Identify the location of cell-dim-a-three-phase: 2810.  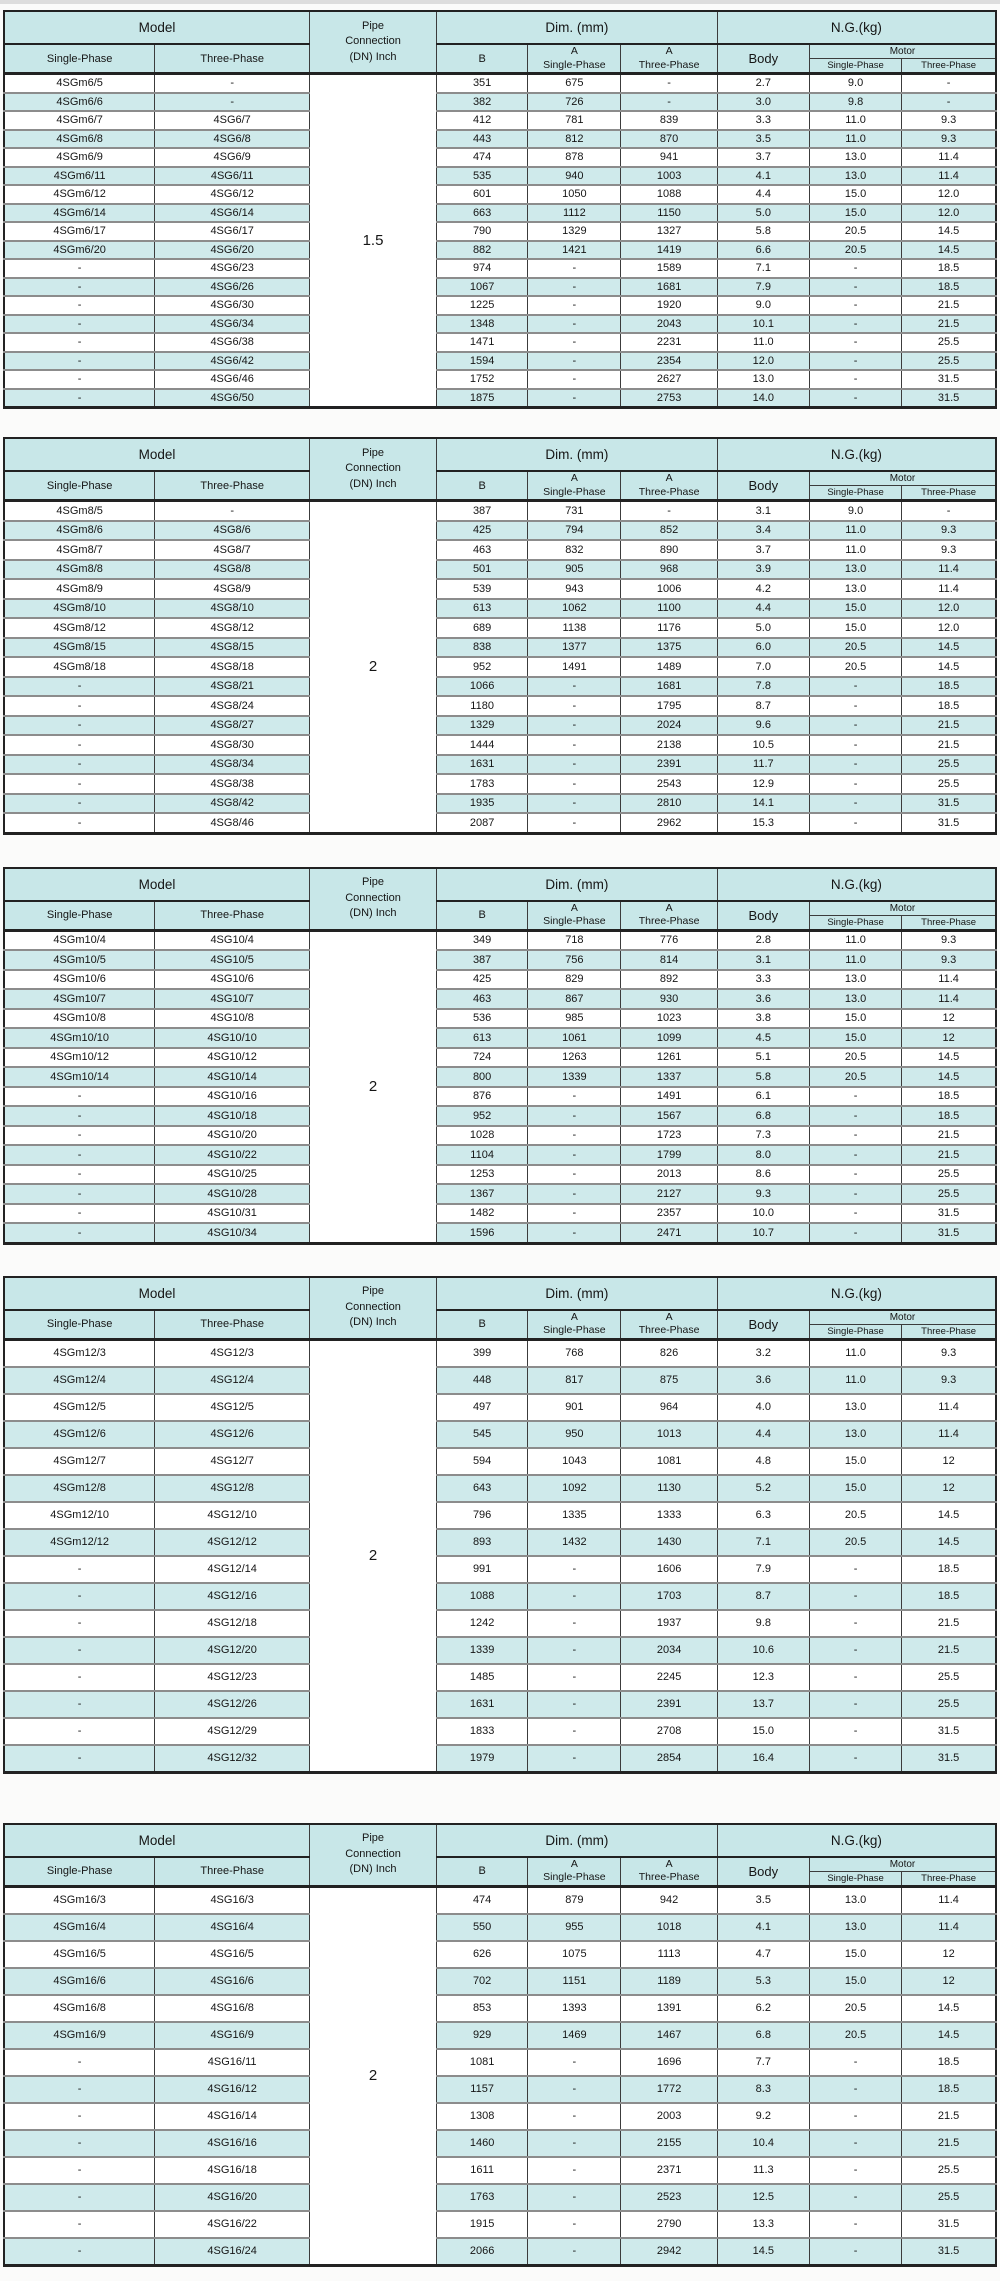
(669, 803).